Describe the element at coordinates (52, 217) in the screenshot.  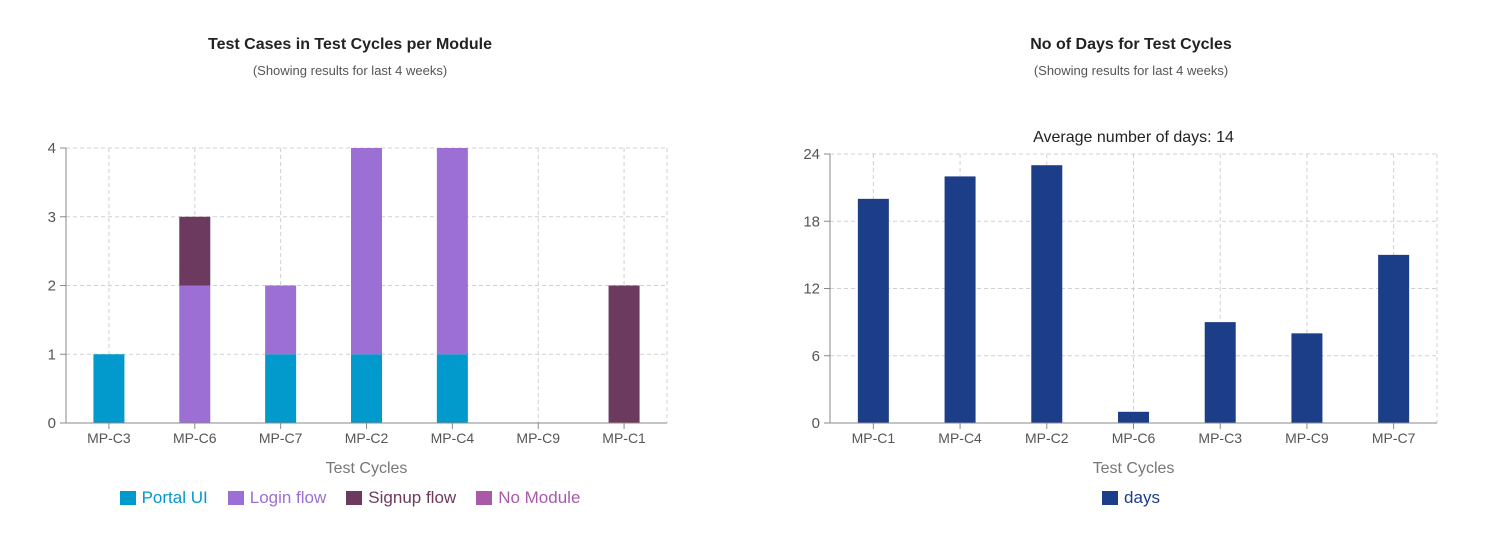
I see `y-tick-label: 3` at that location.